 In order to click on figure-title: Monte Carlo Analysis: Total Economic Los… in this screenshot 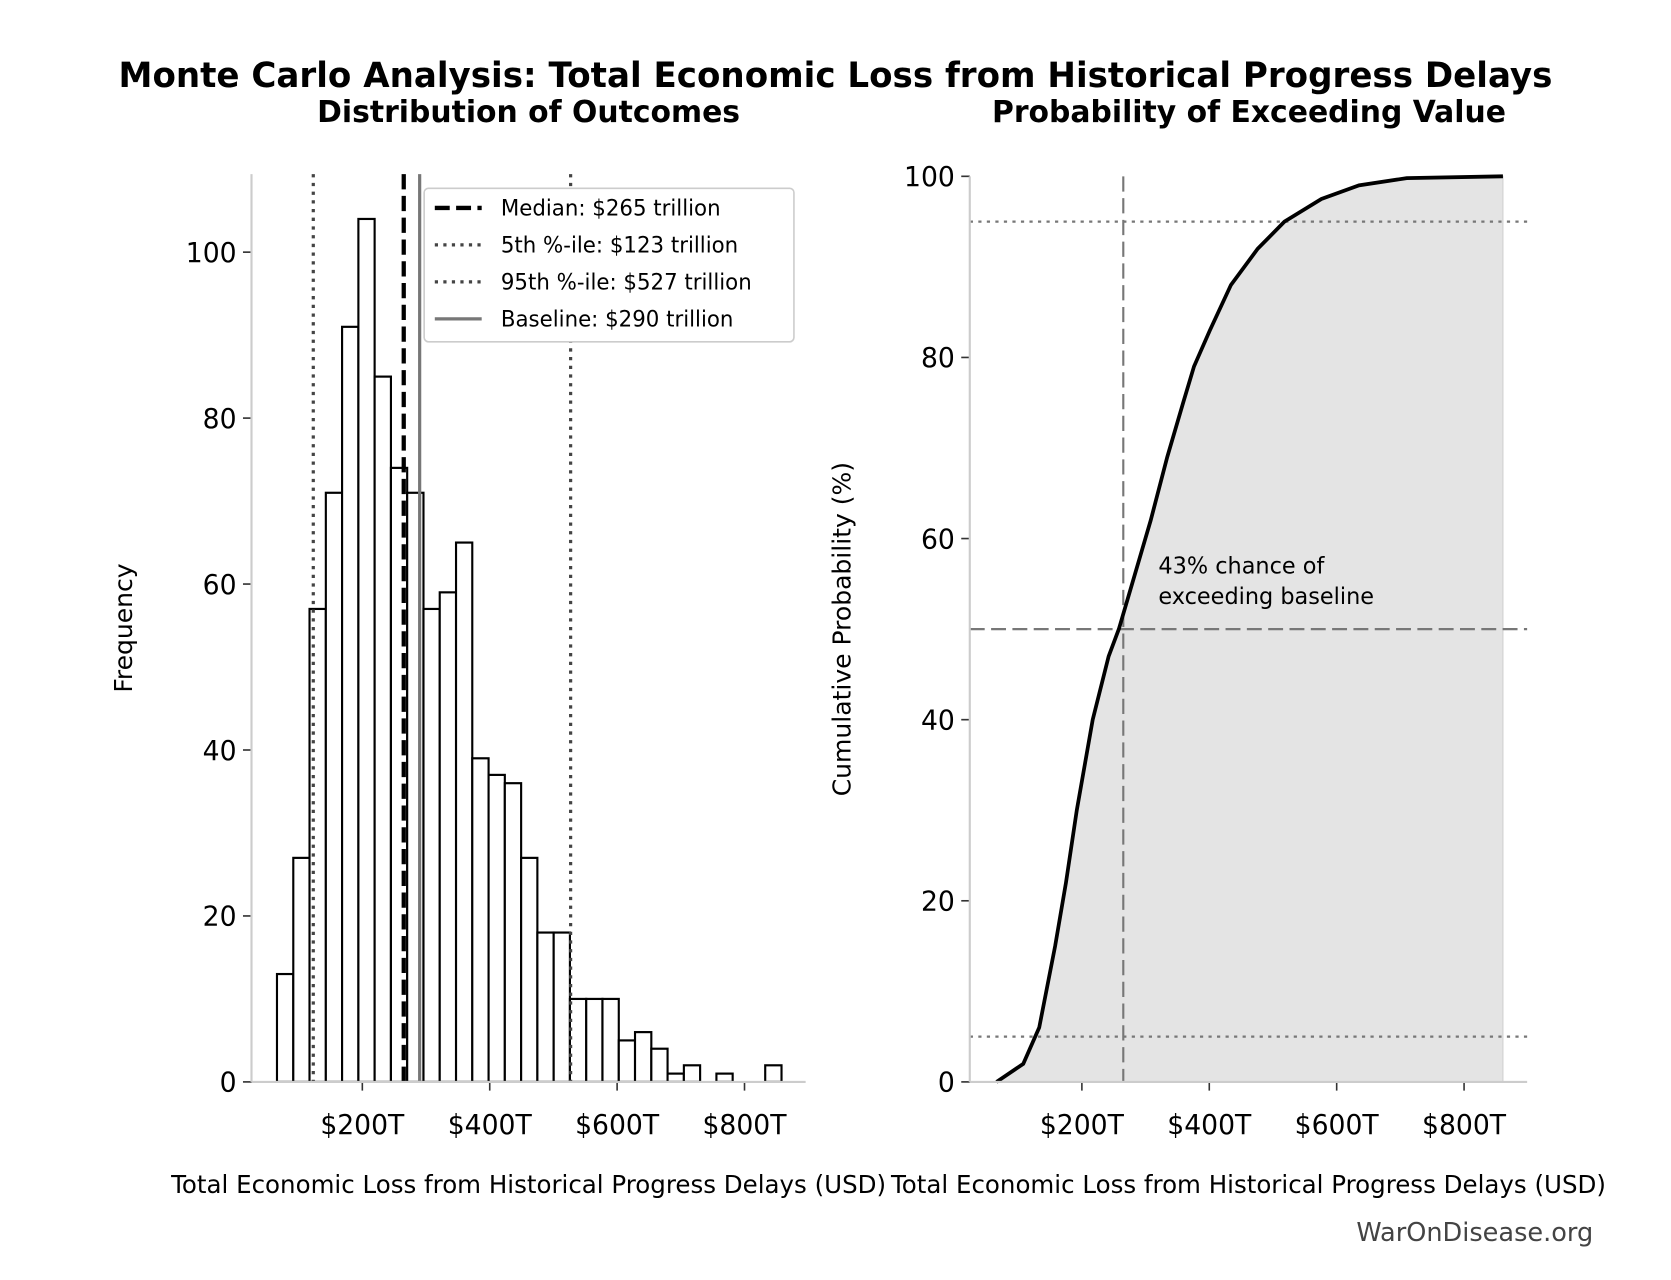, I will do `click(836, 76)`.